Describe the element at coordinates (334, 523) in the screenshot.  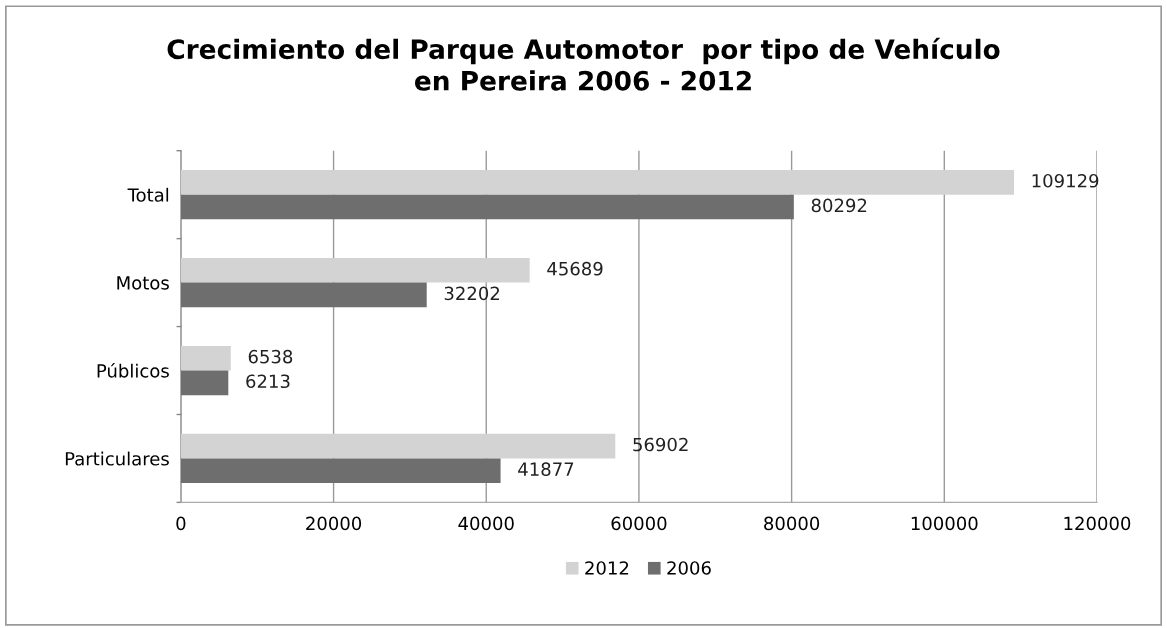
I see `x-tick-label: 20000` at that location.